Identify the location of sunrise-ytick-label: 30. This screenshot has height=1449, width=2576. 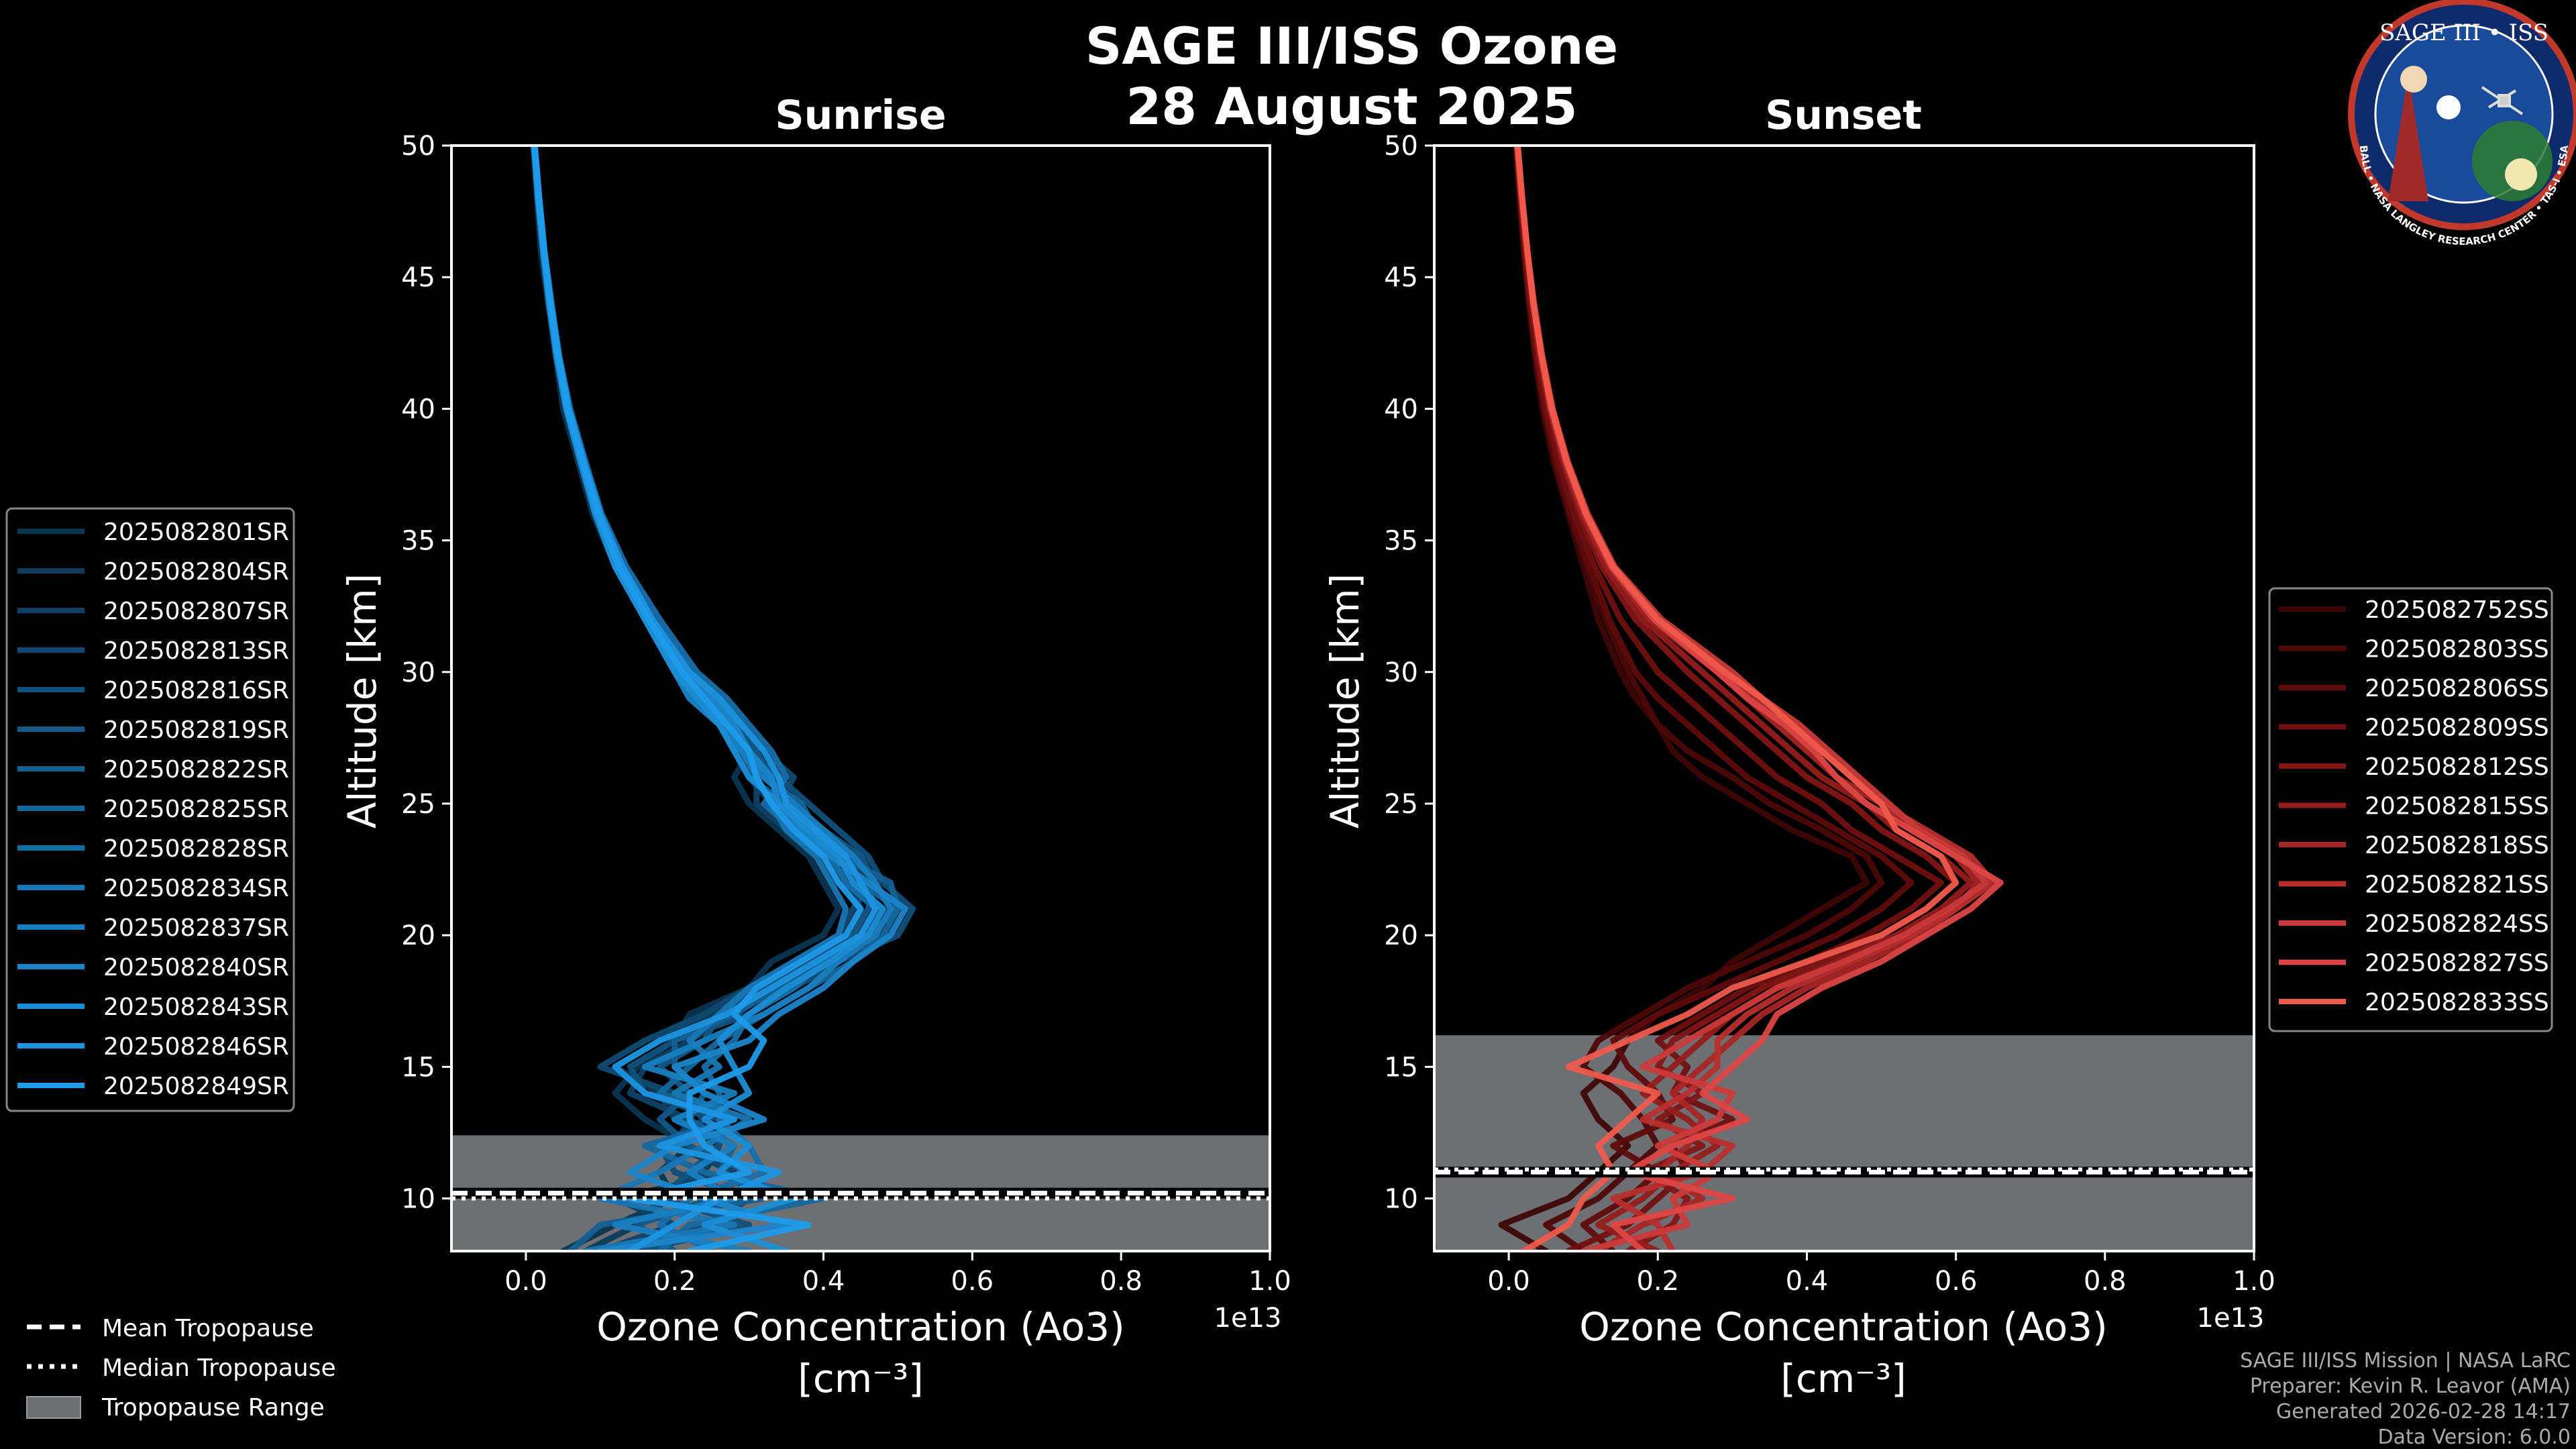
(418, 672).